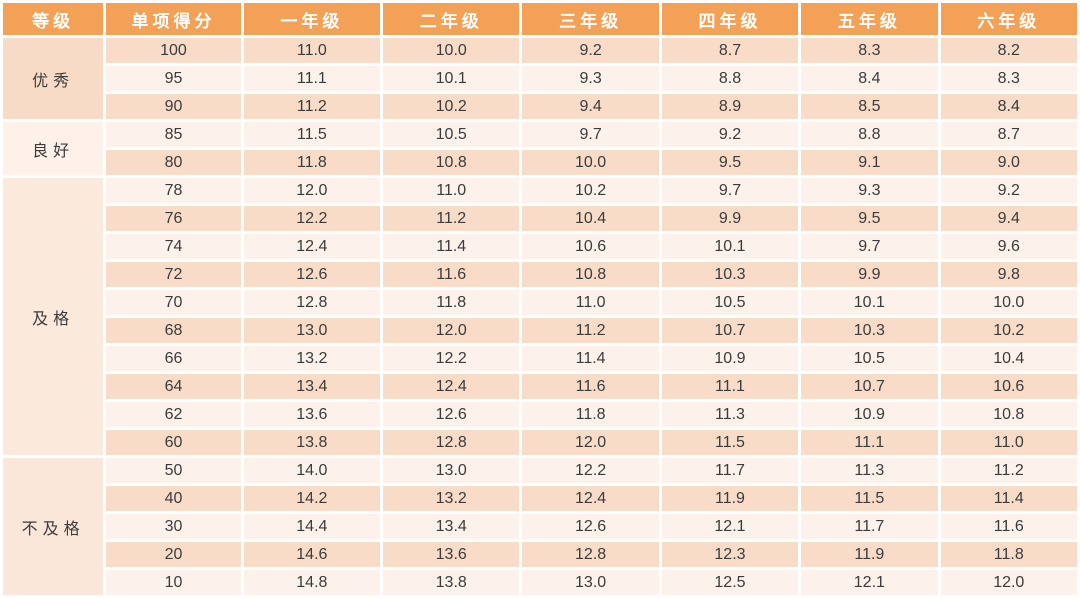 The image size is (1080, 598). I want to click on value-cell: 14.2, so click(312, 498).